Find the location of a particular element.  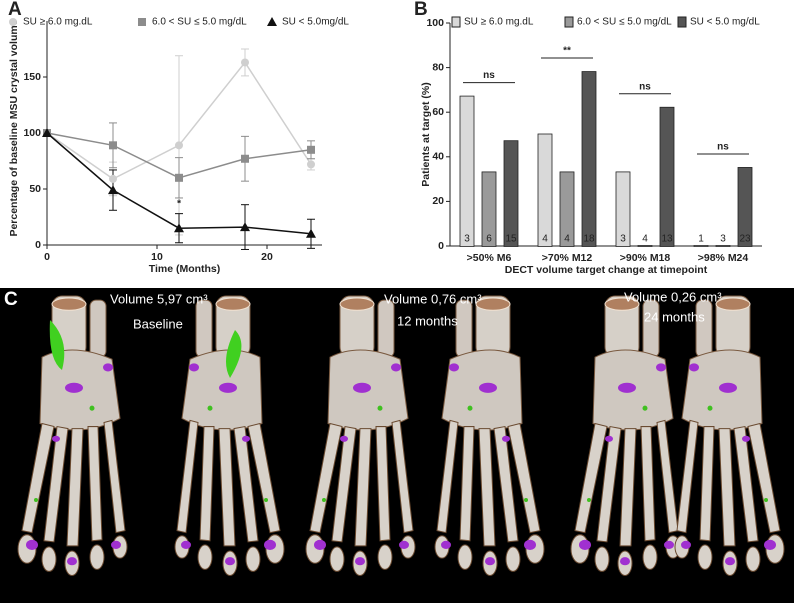

x-axis-label: DECT volume target change at timepoint is located at coordinates (606, 270).